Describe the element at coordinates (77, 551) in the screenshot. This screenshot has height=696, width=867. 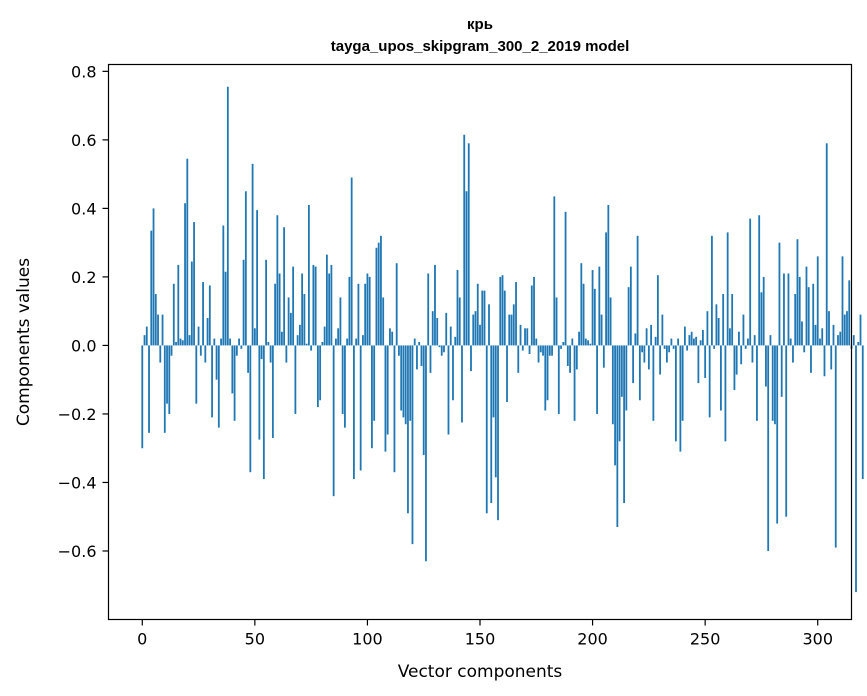
I see `y-tick-label: −0.6` at that location.